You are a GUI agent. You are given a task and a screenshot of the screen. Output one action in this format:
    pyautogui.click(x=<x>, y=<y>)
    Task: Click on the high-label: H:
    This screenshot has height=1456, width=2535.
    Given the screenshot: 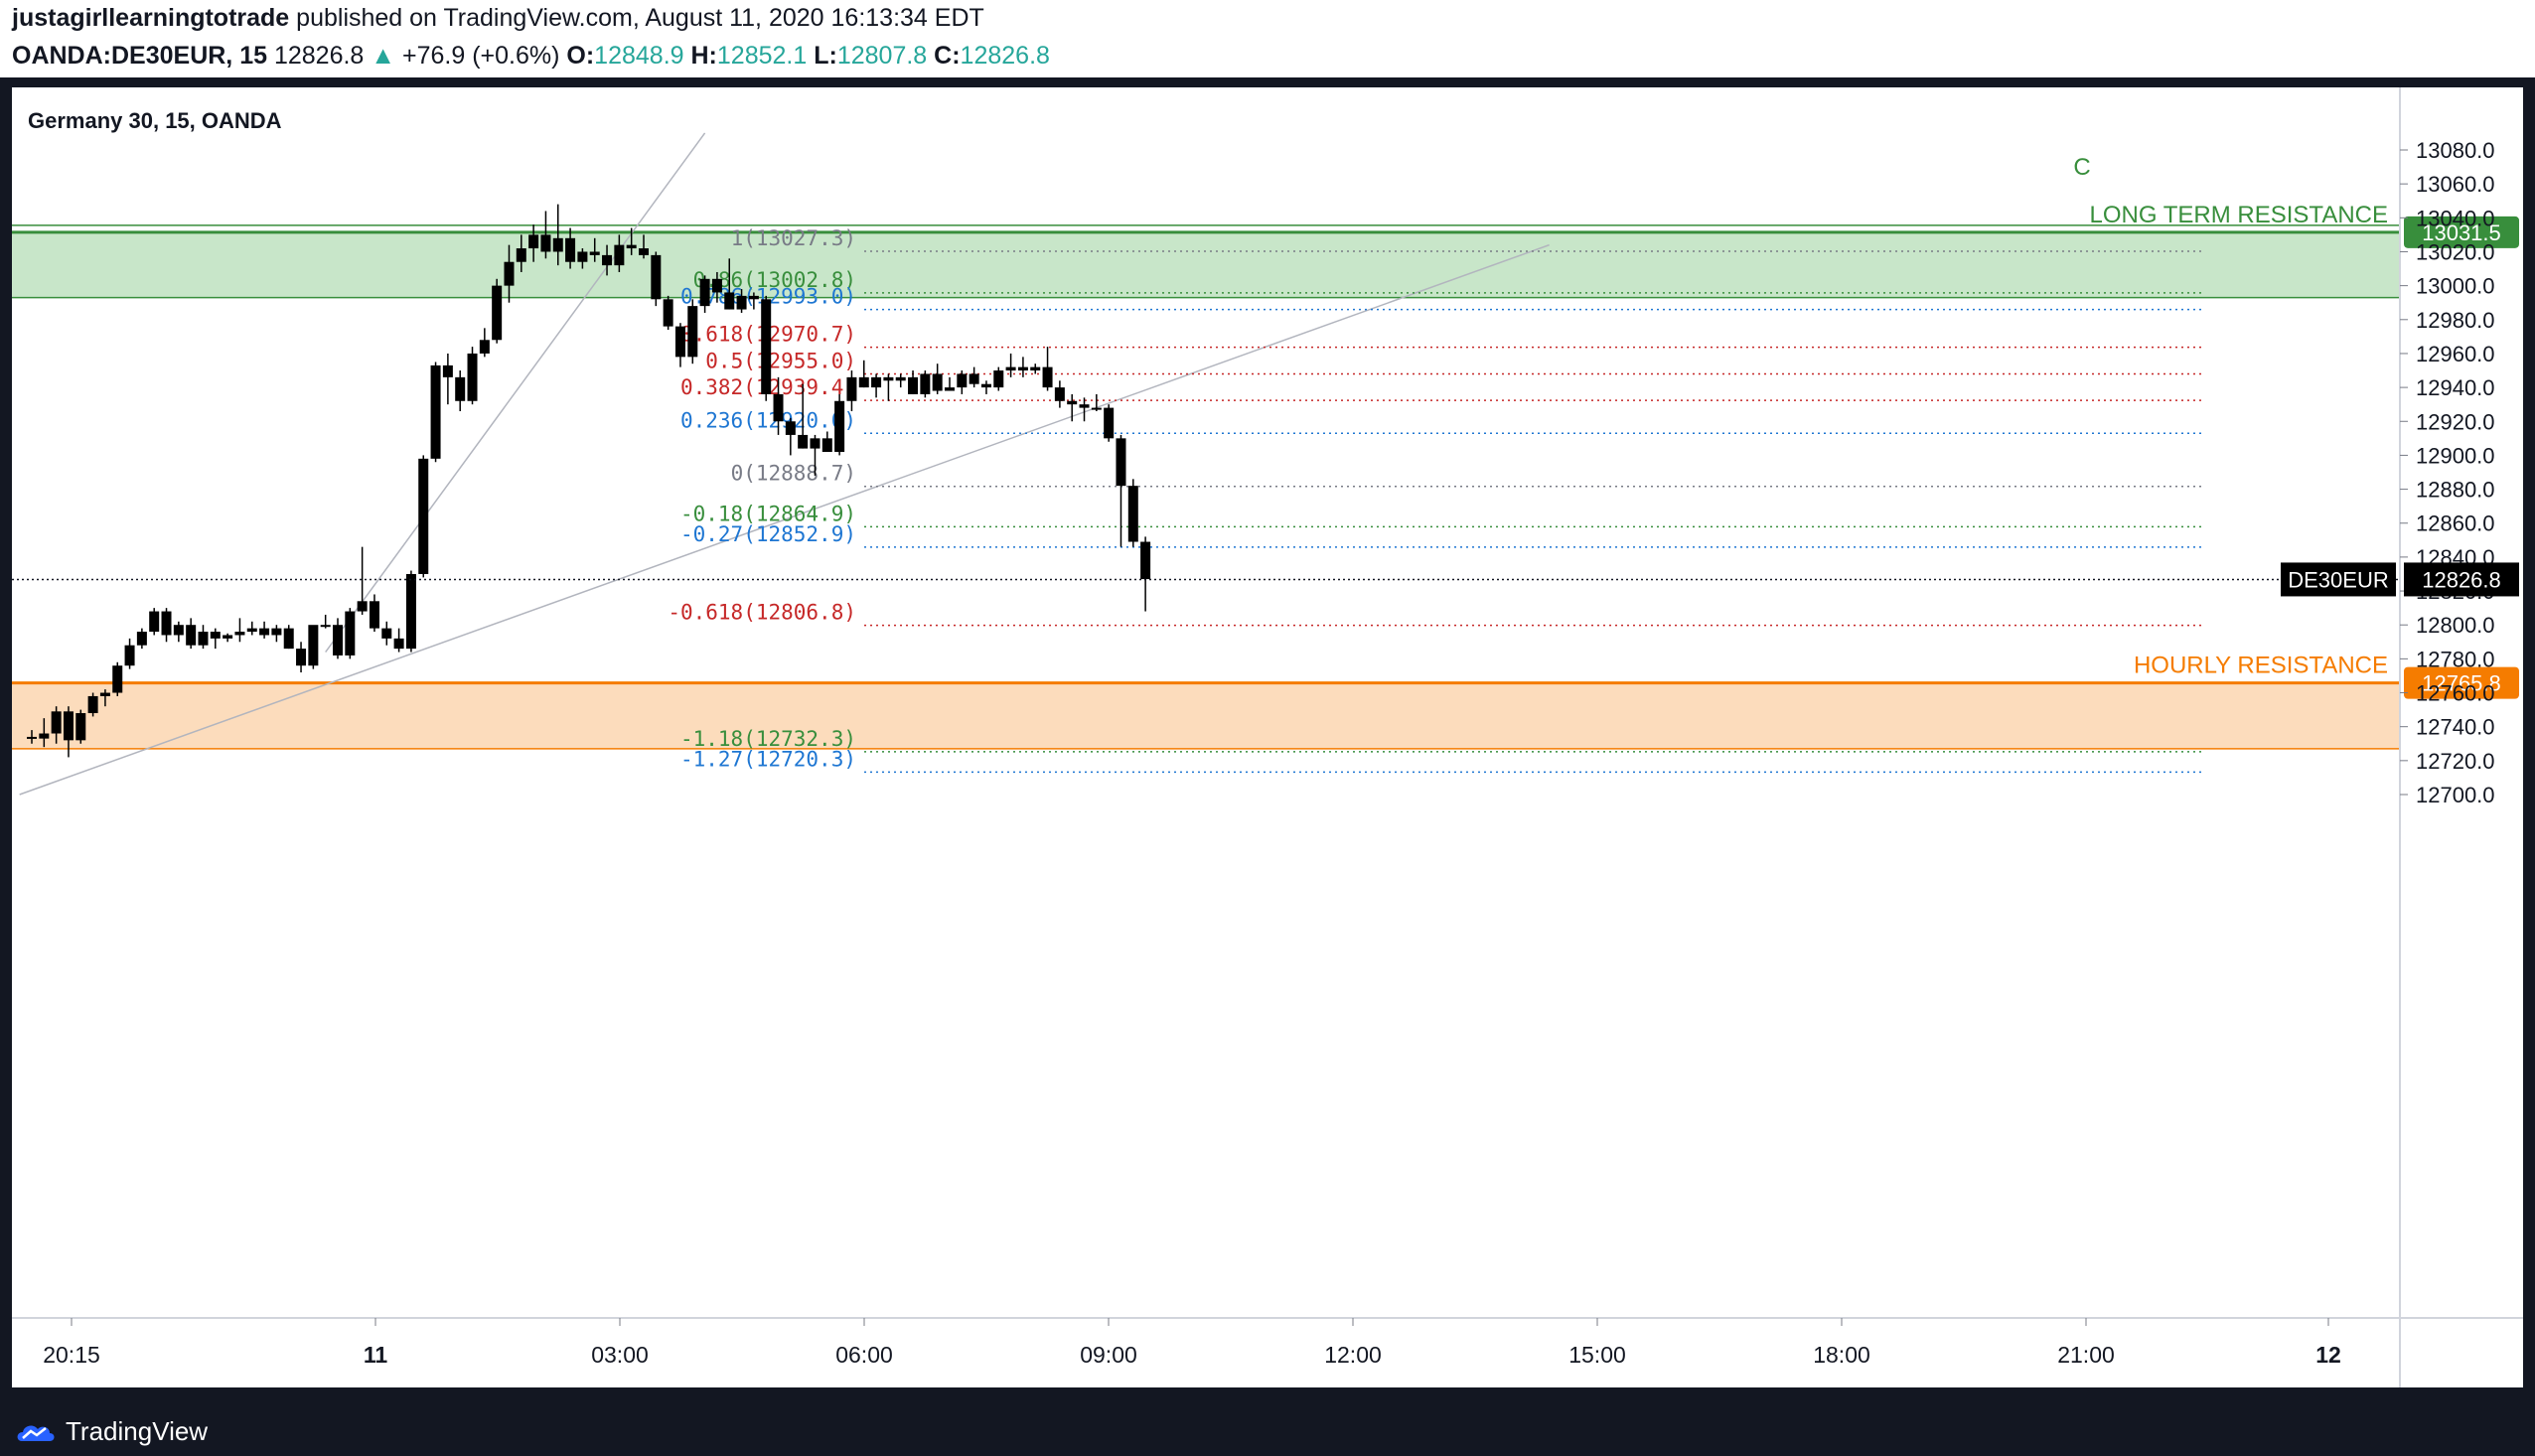 What is the action you would take?
    pyautogui.click(x=703, y=56)
    